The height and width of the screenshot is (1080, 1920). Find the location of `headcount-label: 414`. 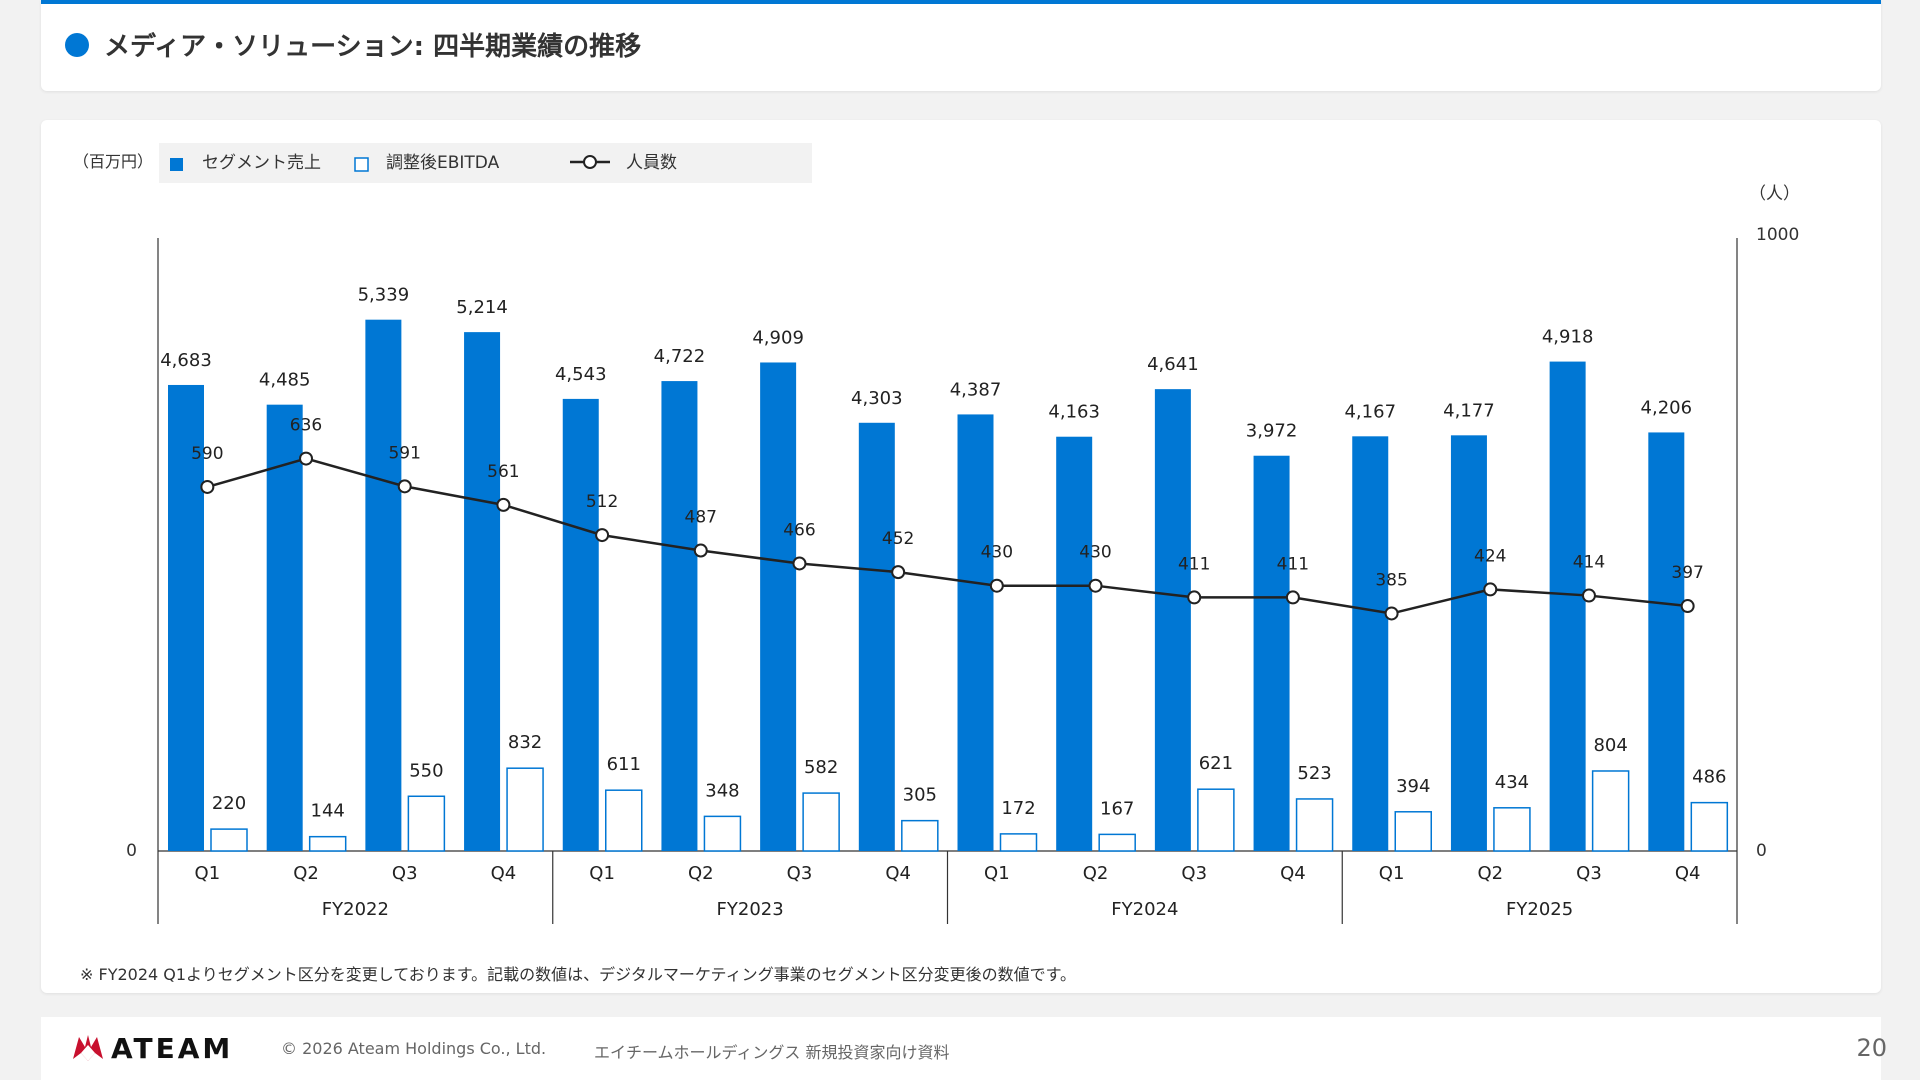

headcount-label: 414 is located at coordinates (1589, 563).